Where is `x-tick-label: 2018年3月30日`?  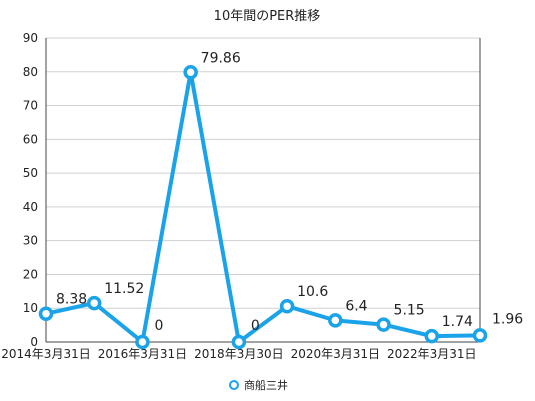
x-tick-label: 2018年3月30日 is located at coordinates (238, 354).